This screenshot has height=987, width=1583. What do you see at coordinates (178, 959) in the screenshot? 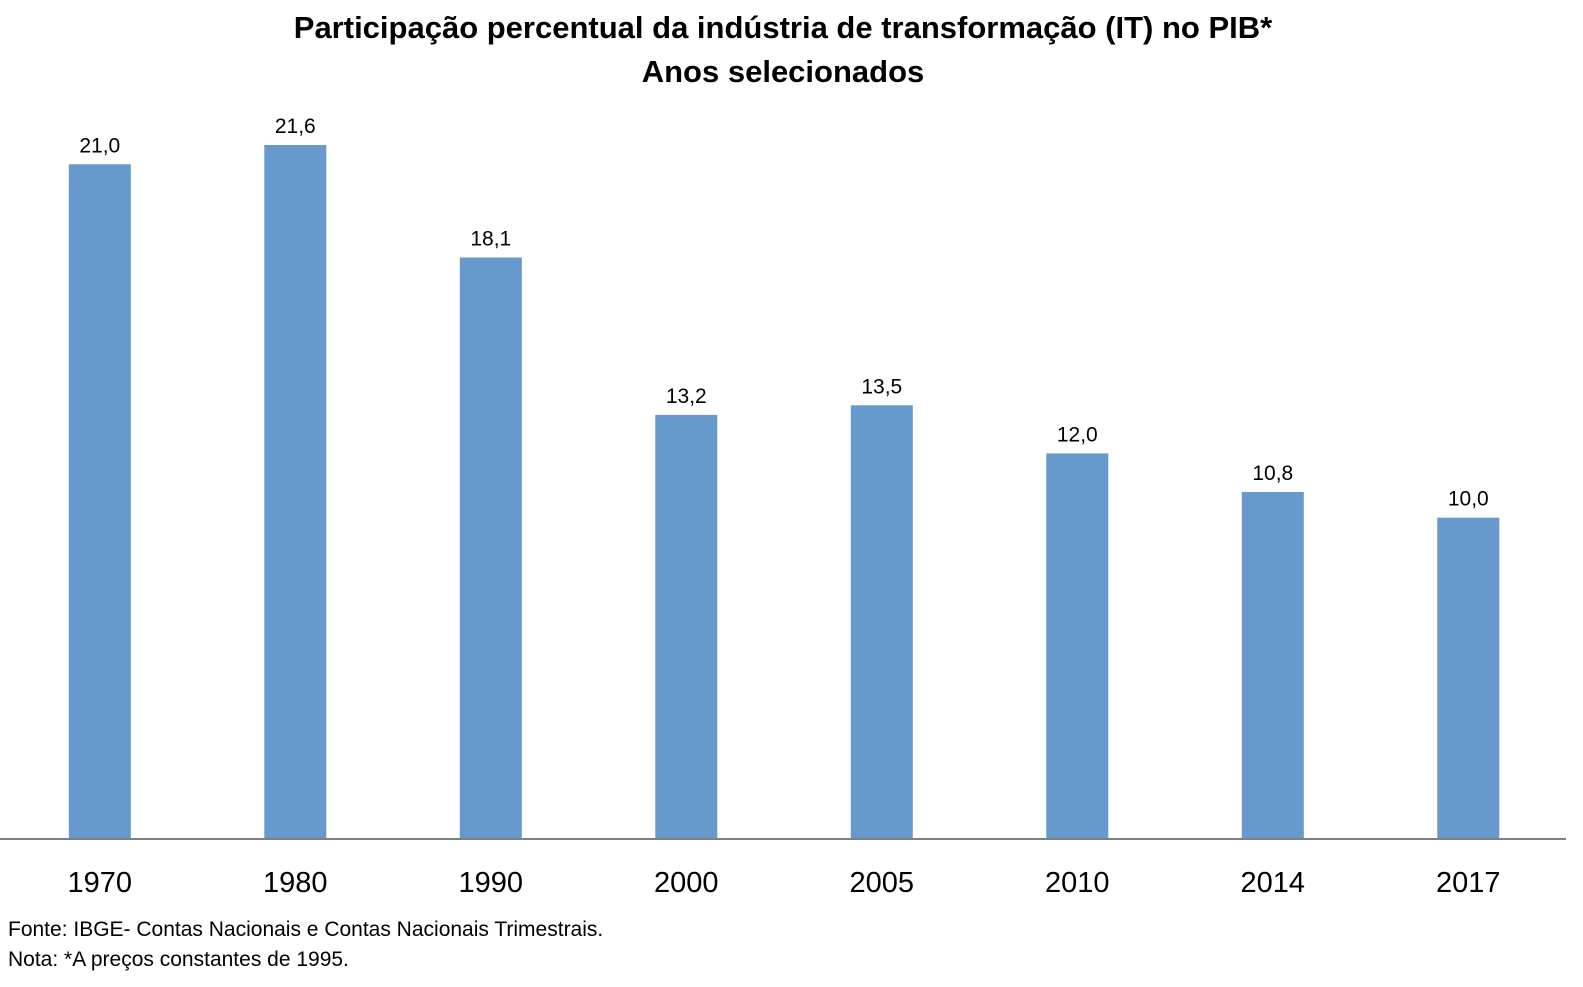
I see `price-note: Nota: *A preços constantes de 1995.` at bounding box center [178, 959].